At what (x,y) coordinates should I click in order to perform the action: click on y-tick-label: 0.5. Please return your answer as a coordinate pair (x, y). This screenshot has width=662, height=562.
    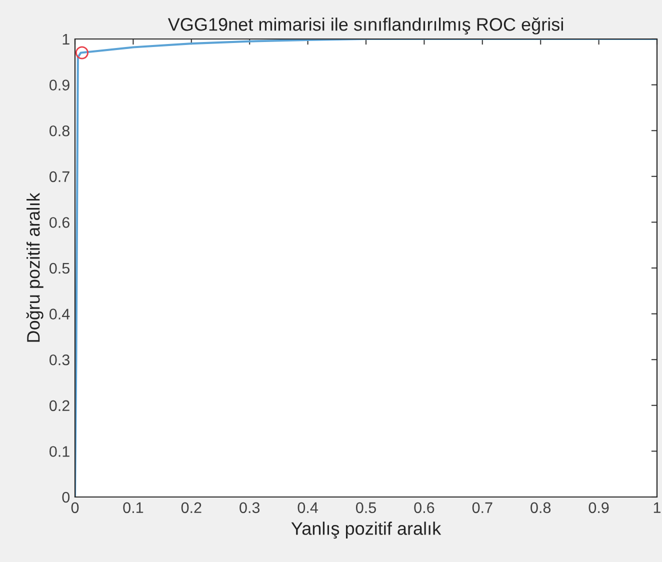
    Looking at the image, I should click on (60, 268).